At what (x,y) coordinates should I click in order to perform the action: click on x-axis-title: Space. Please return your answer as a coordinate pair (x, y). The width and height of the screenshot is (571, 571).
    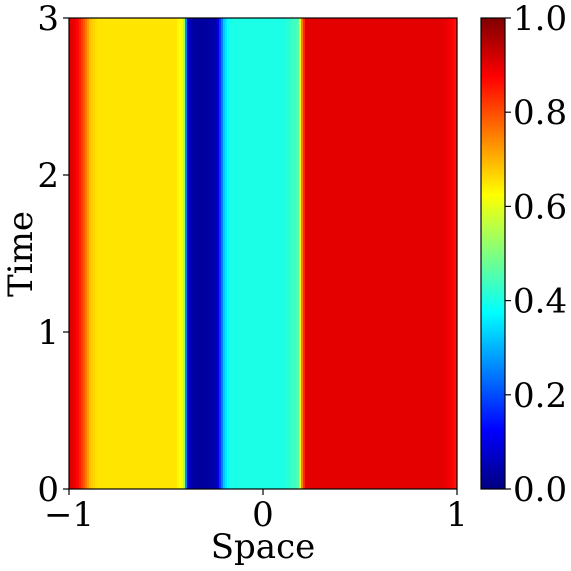
    Looking at the image, I should click on (263, 547).